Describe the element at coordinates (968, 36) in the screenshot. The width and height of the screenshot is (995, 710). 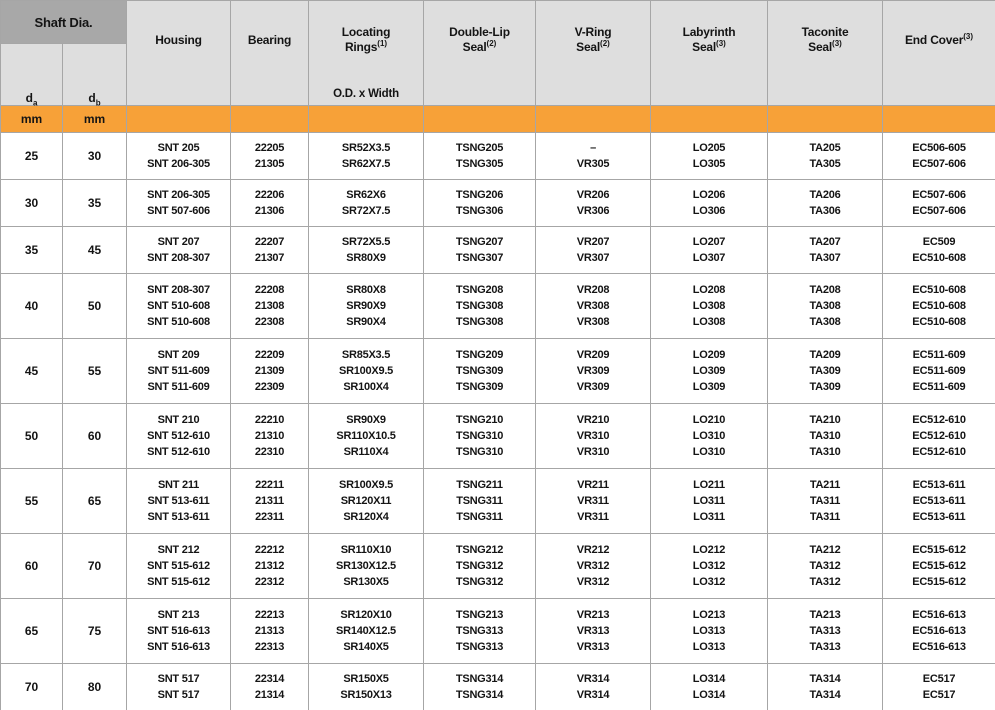
I see `footnote-superscript: (3)` at that location.